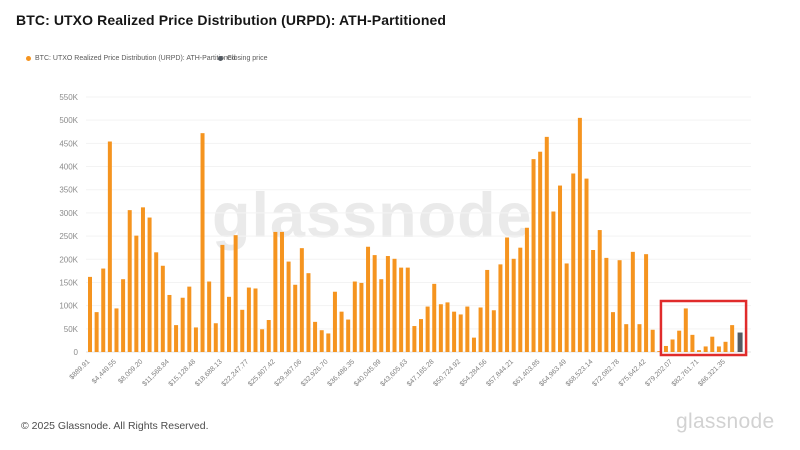 The width and height of the screenshot is (800, 450). I want to click on highlight-box, so click(703, 328).